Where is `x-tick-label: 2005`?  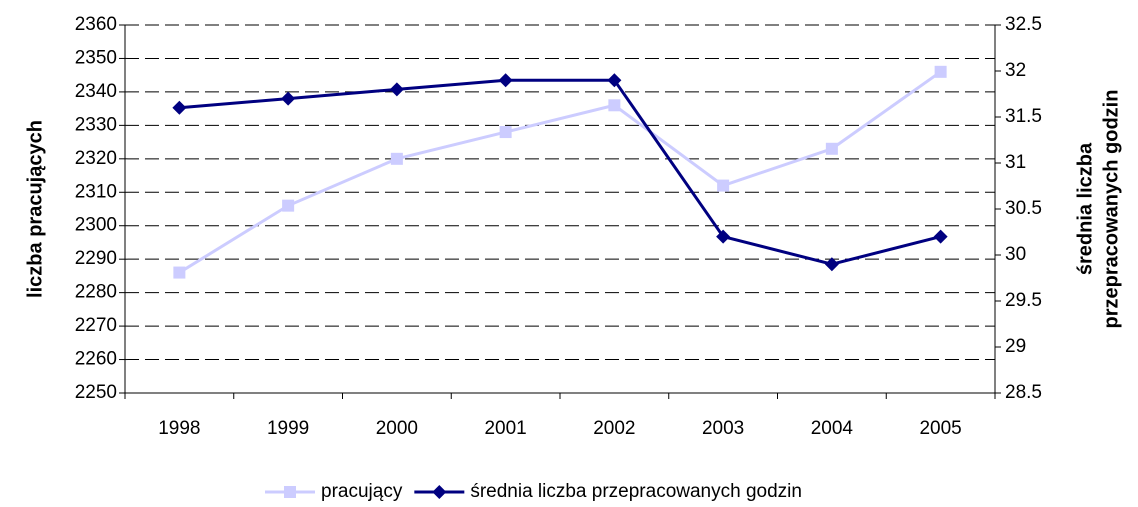
x-tick-label: 2005 is located at coordinates (940, 428).